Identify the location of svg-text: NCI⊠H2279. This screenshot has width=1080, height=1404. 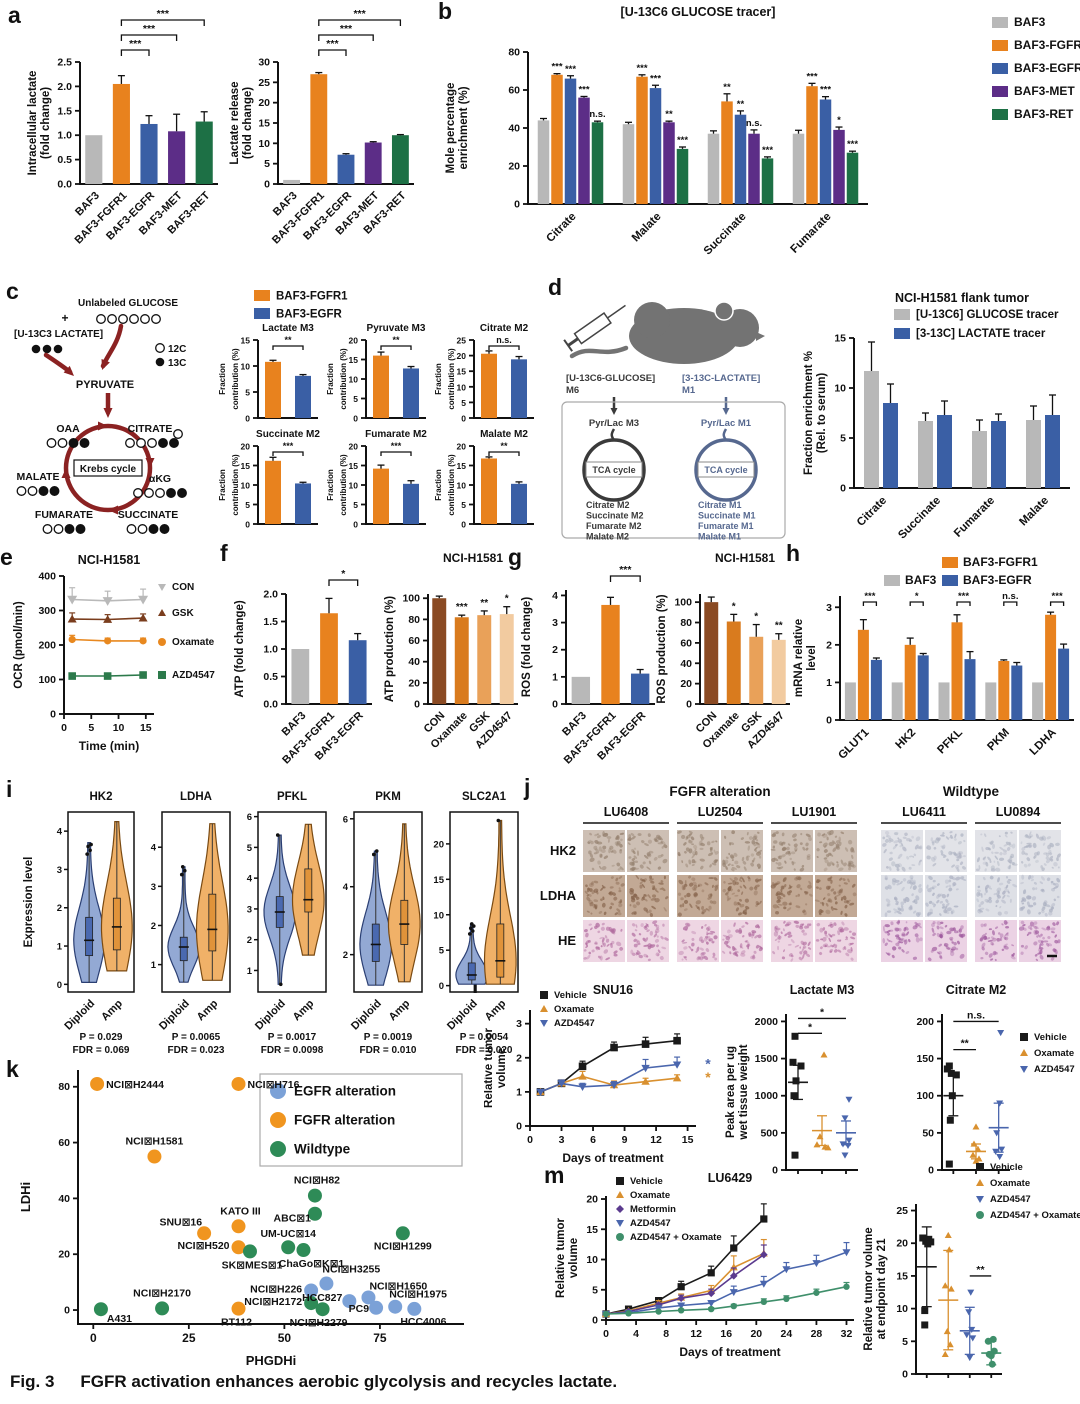
(319, 1323).